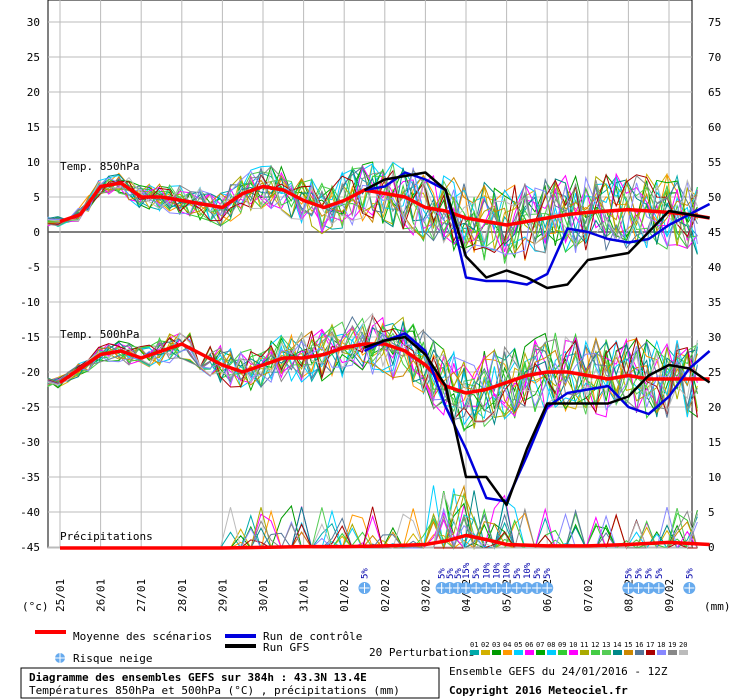 Image resolution: width=740 pixels, height=700 pixels. Describe the element at coordinates (35, 606) in the screenshot. I see `y-left-unit: (°c)` at that location.